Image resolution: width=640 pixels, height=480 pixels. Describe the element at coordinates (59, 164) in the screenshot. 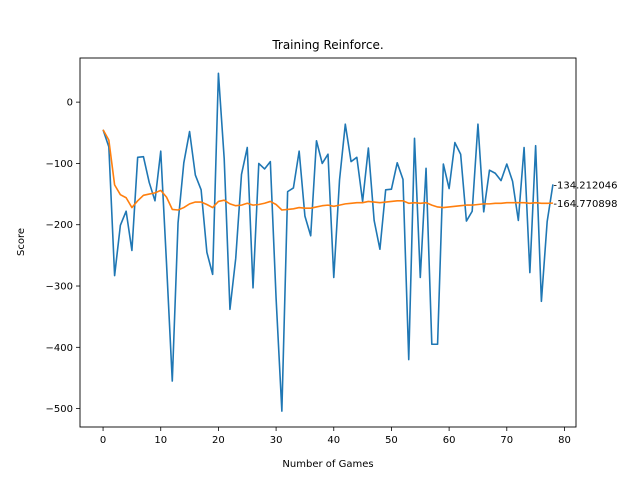

I see `y-tick-label: −100` at that location.